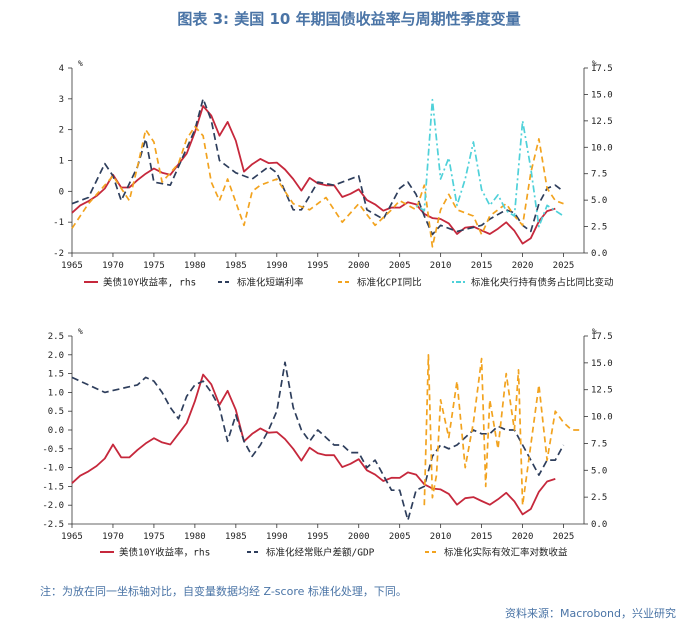 The height and width of the screenshot is (621, 698). Describe the element at coordinates (53, 525) in the screenshot. I see `left-tick-label: -2.5` at that location.